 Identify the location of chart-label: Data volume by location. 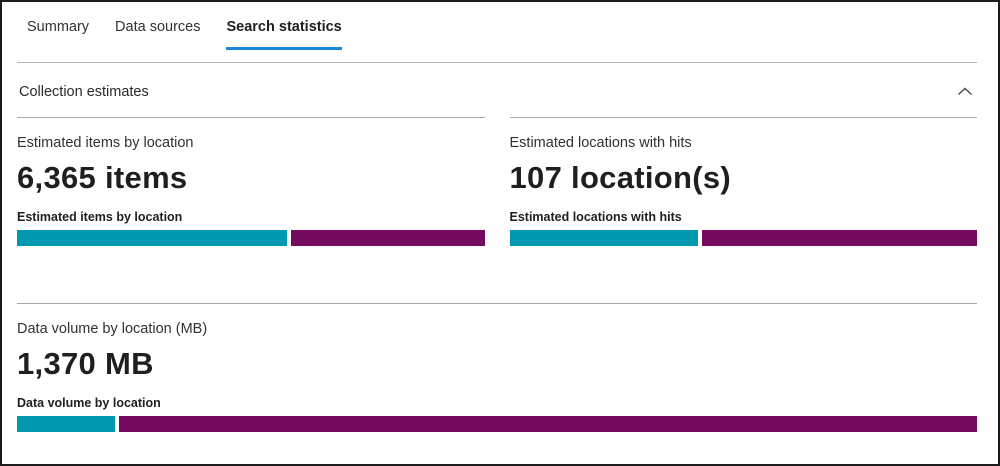
(89, 403).